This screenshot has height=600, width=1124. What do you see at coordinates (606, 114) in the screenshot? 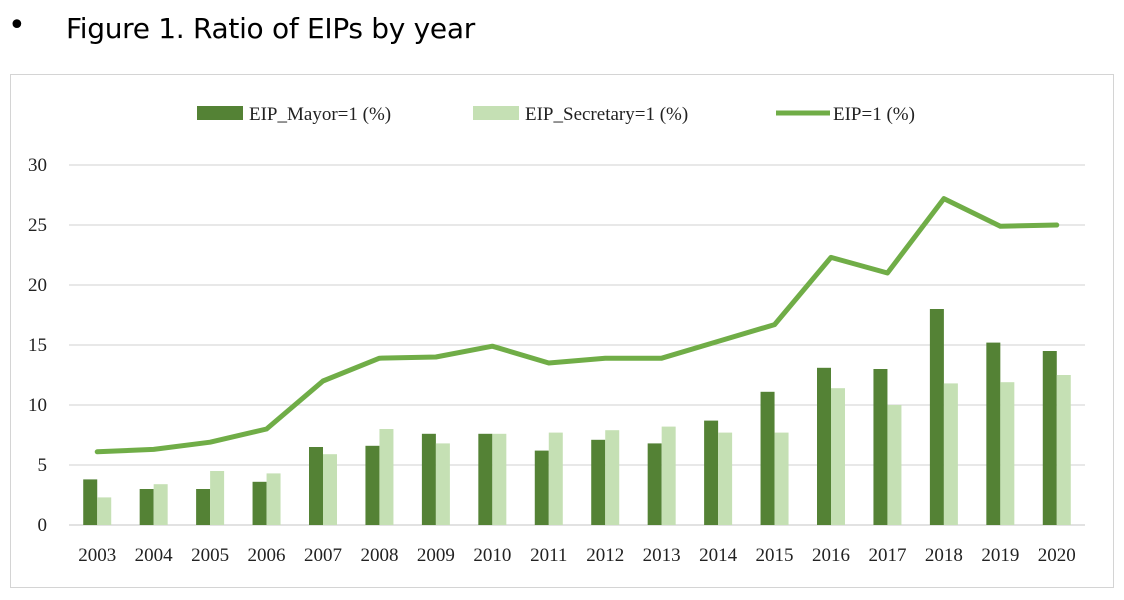
I see `legend-secretary-label: EIP_Secretary=1 (%)` at bounding box center [606, 114].